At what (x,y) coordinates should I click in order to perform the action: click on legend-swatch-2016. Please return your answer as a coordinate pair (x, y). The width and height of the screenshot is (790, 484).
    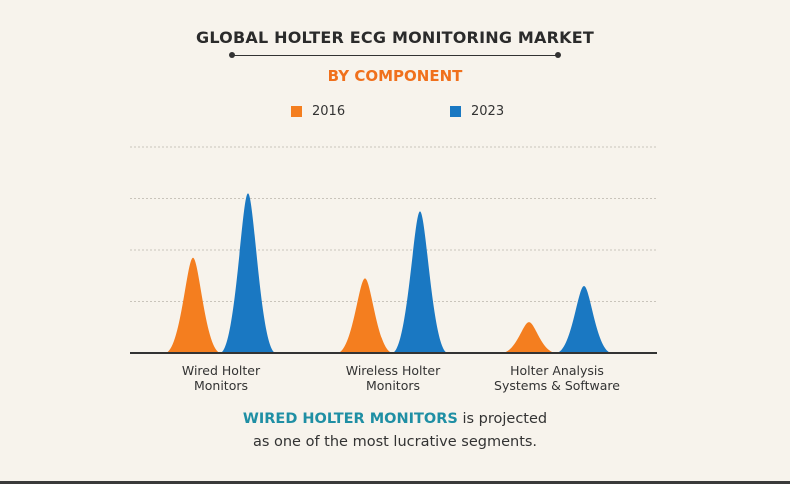
    Looking at the image, I should click on (296, 111).